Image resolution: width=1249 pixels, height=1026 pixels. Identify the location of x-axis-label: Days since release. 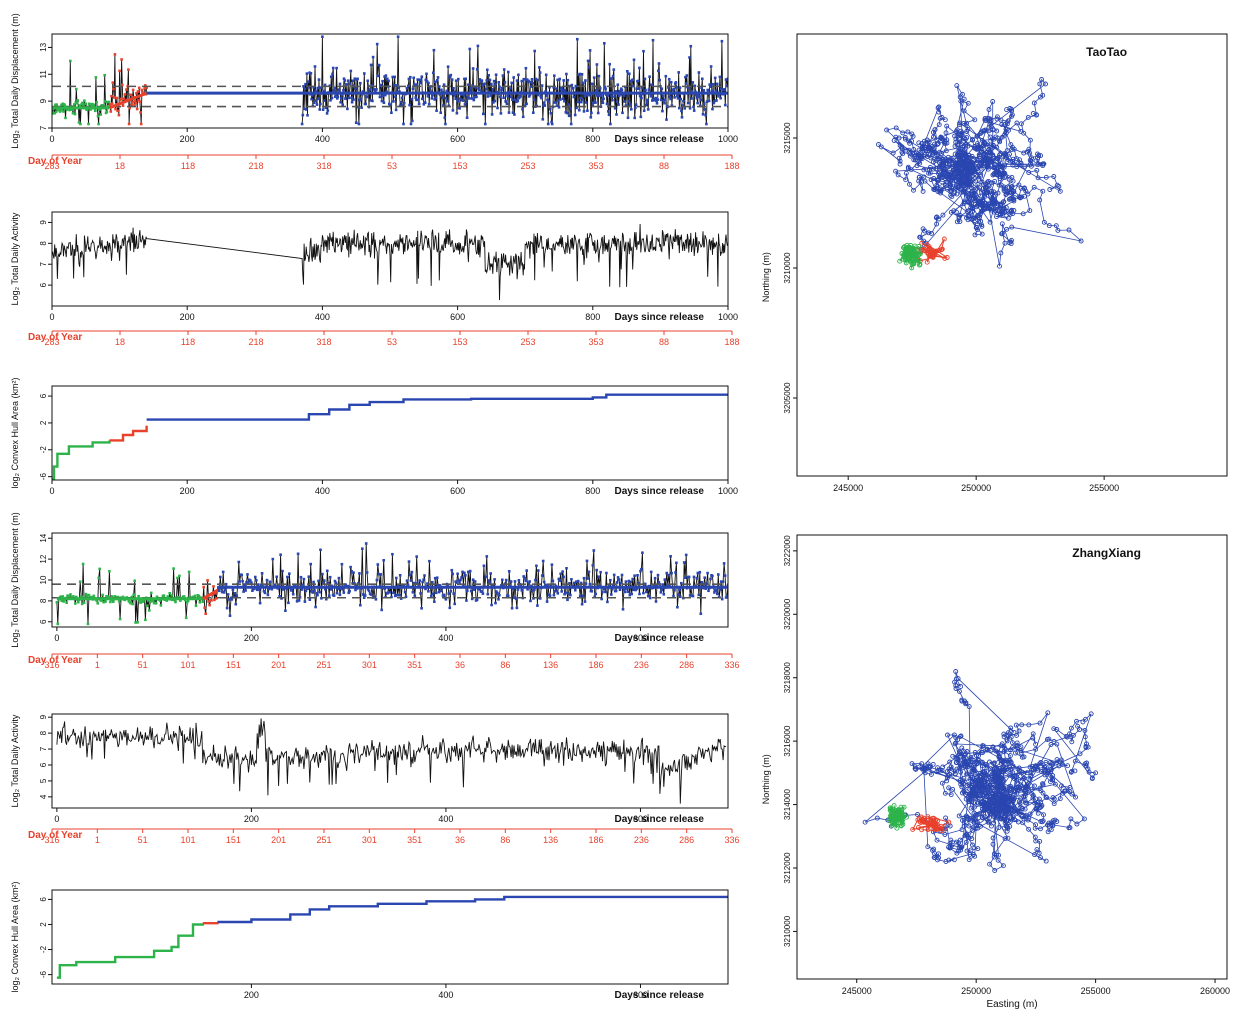
(659, 819).